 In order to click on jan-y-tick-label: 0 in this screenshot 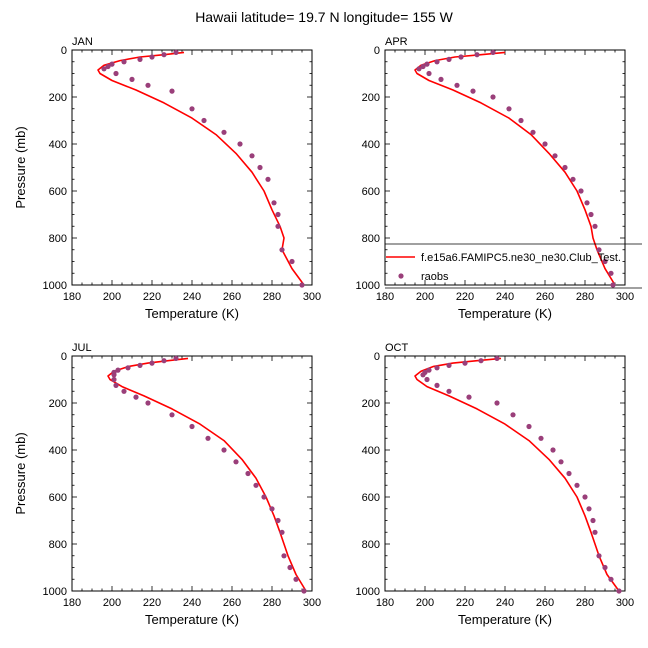, I will do `click(64, 51)`.